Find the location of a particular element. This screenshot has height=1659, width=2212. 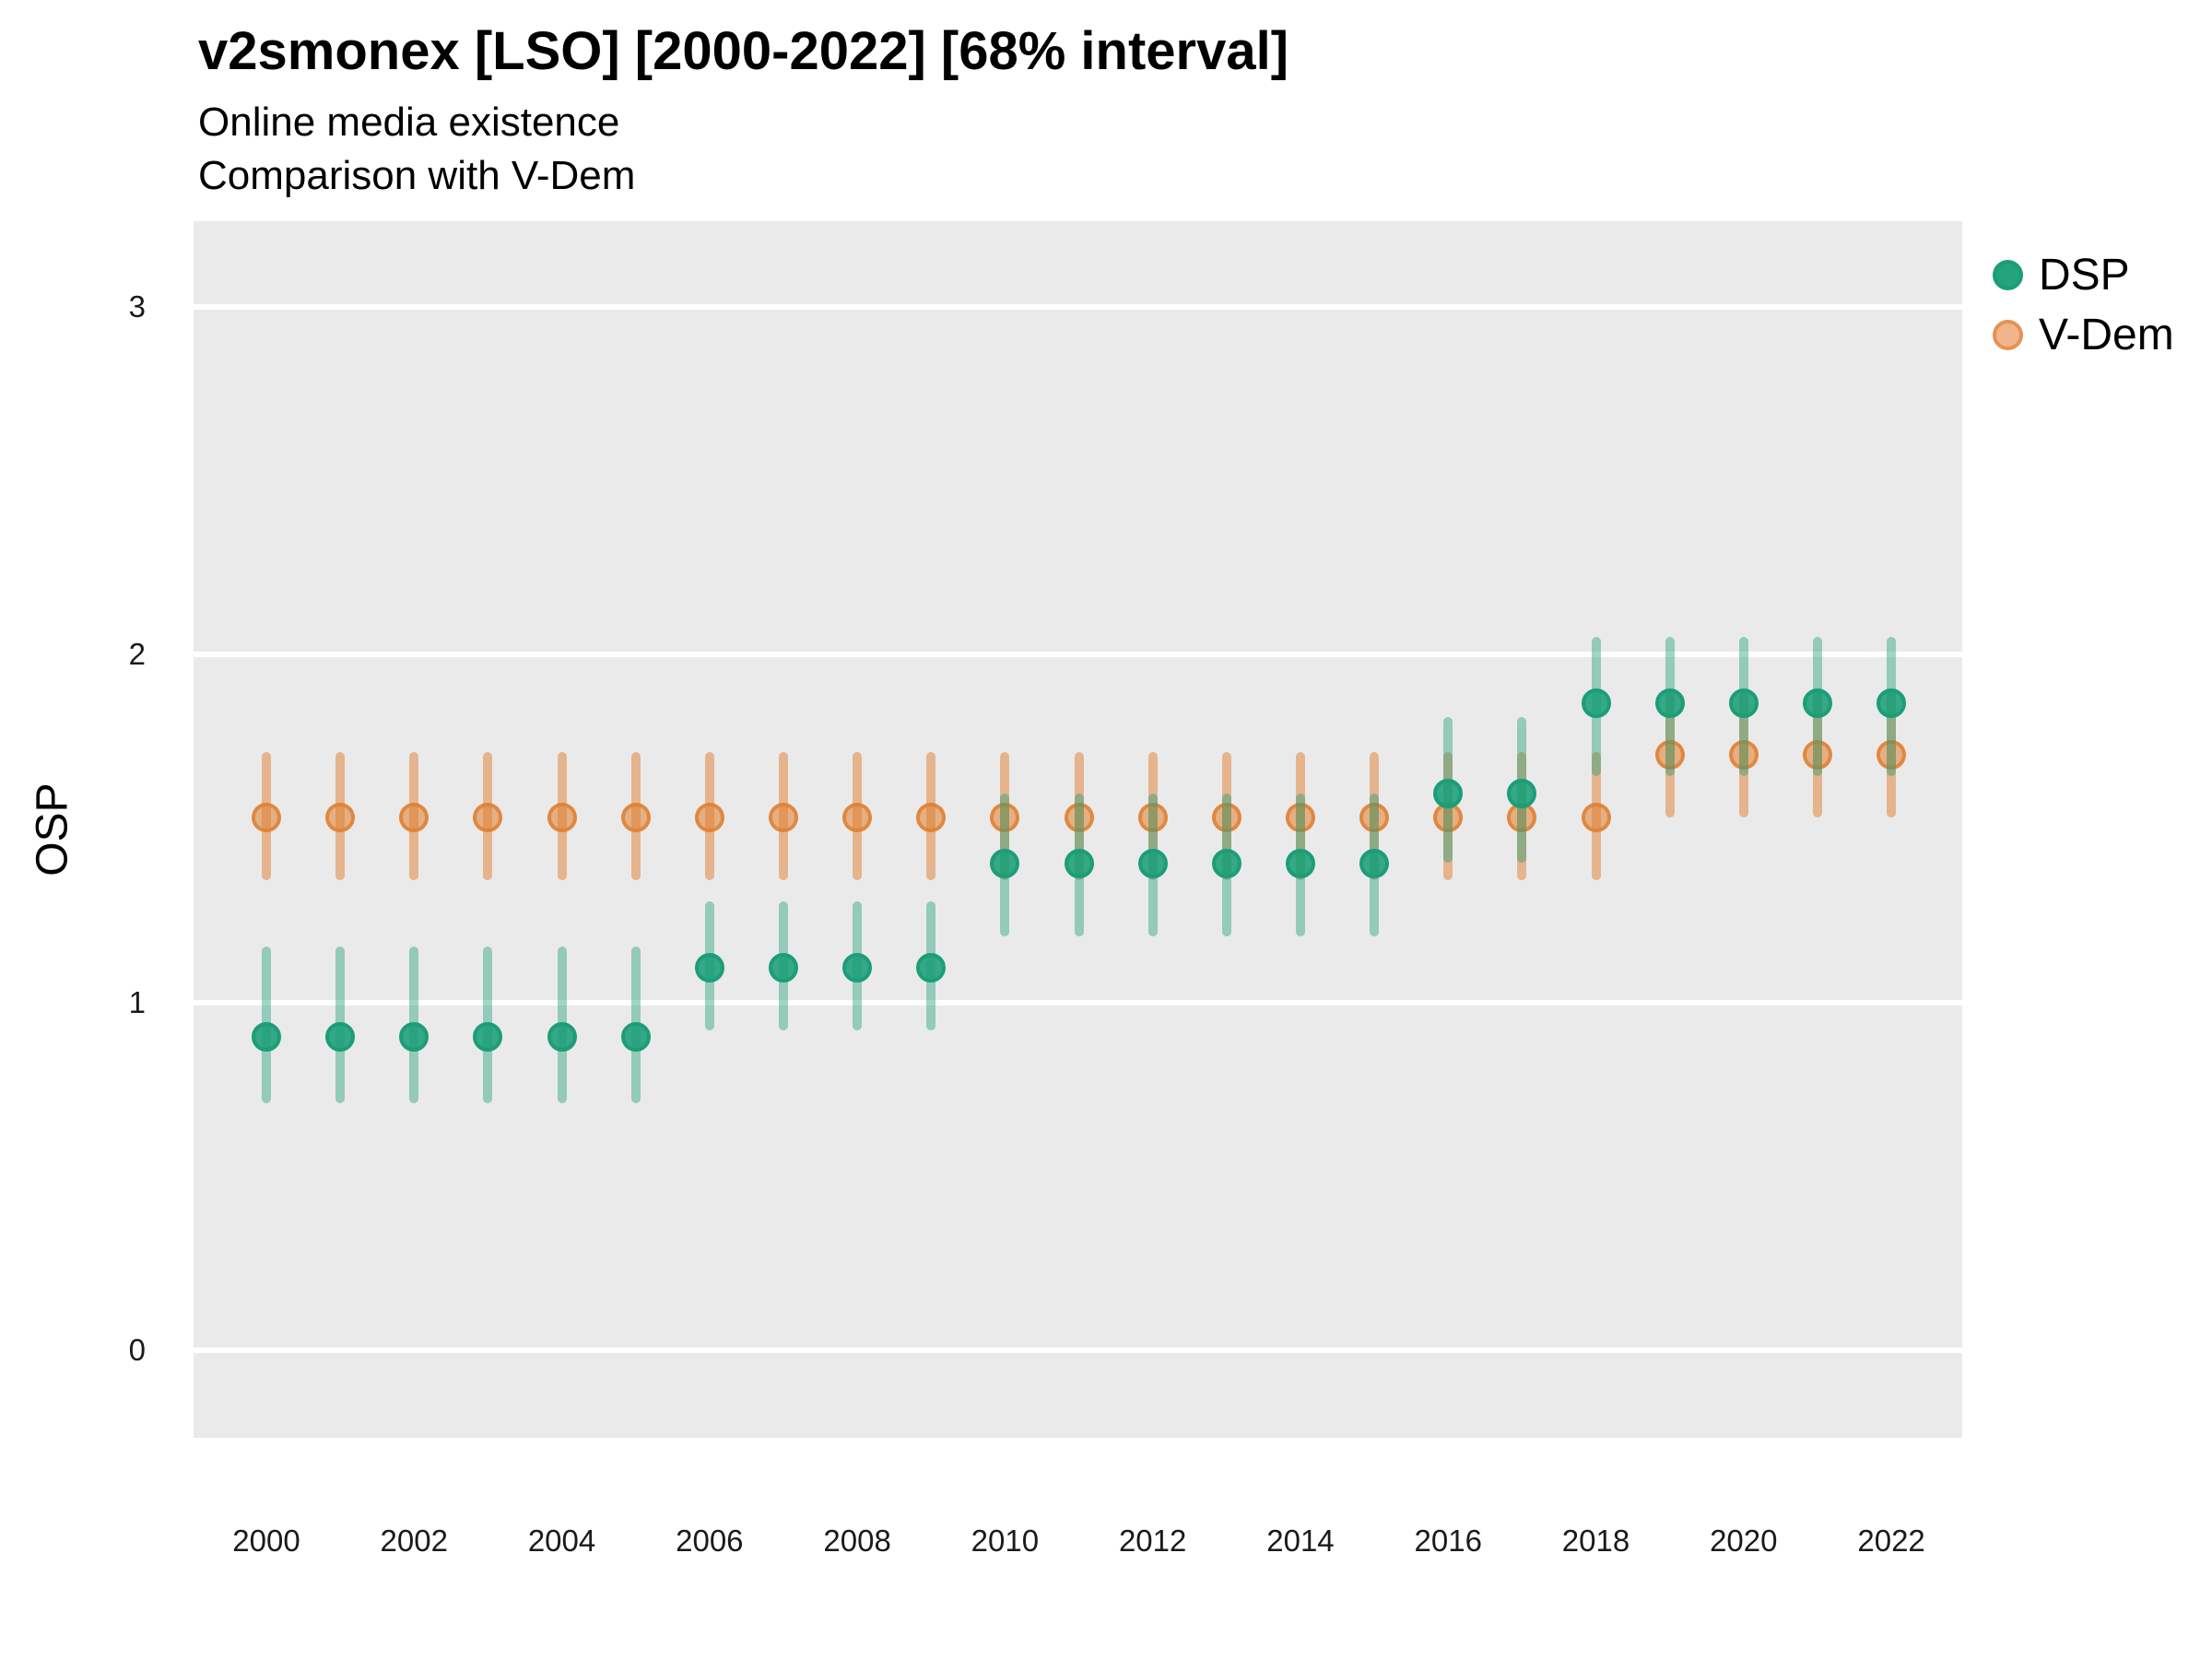

dsp-point-2018 is located at coordinates (1596, 703).